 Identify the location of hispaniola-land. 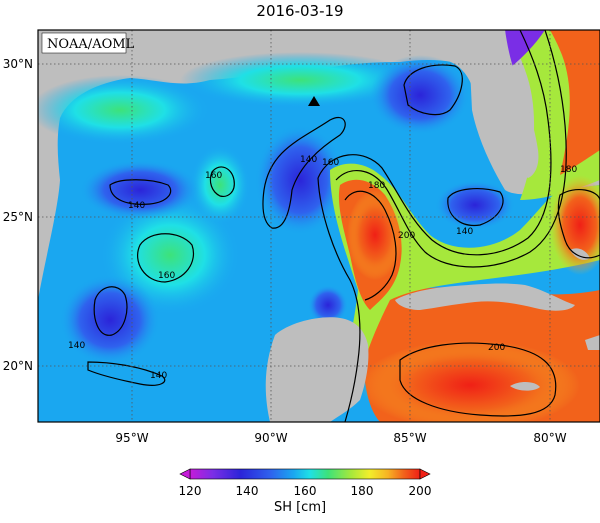
(592, 342).